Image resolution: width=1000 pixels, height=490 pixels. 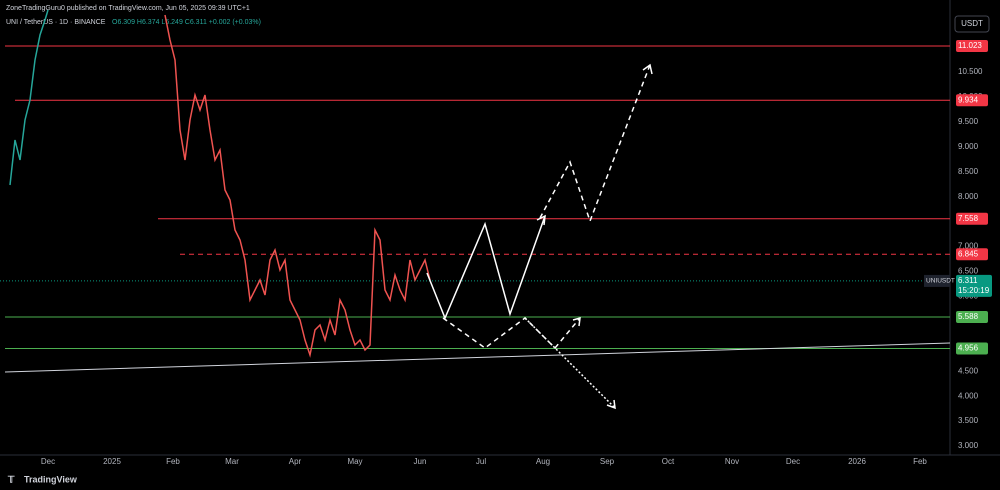 What do you see at coordinates (607, 461) in the screenshot?
I see `time-tick-label: Sep` at bounding box center [607, 461].